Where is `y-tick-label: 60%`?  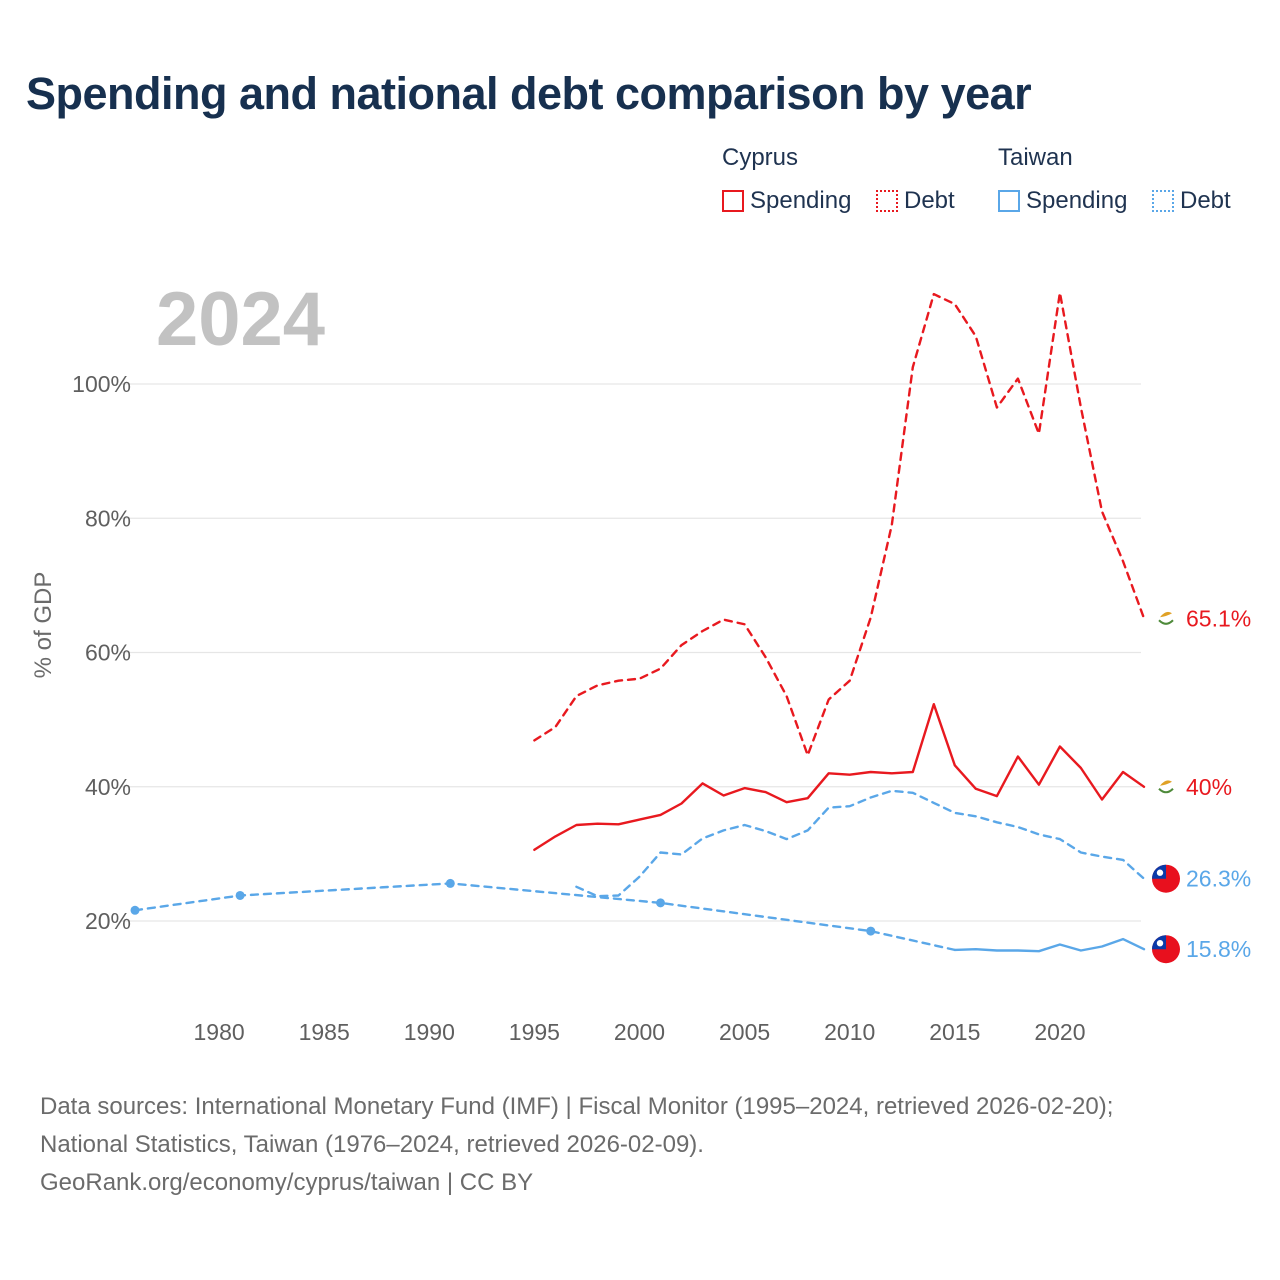
y-tick-label: 60% is located at coordinates (108, 653).